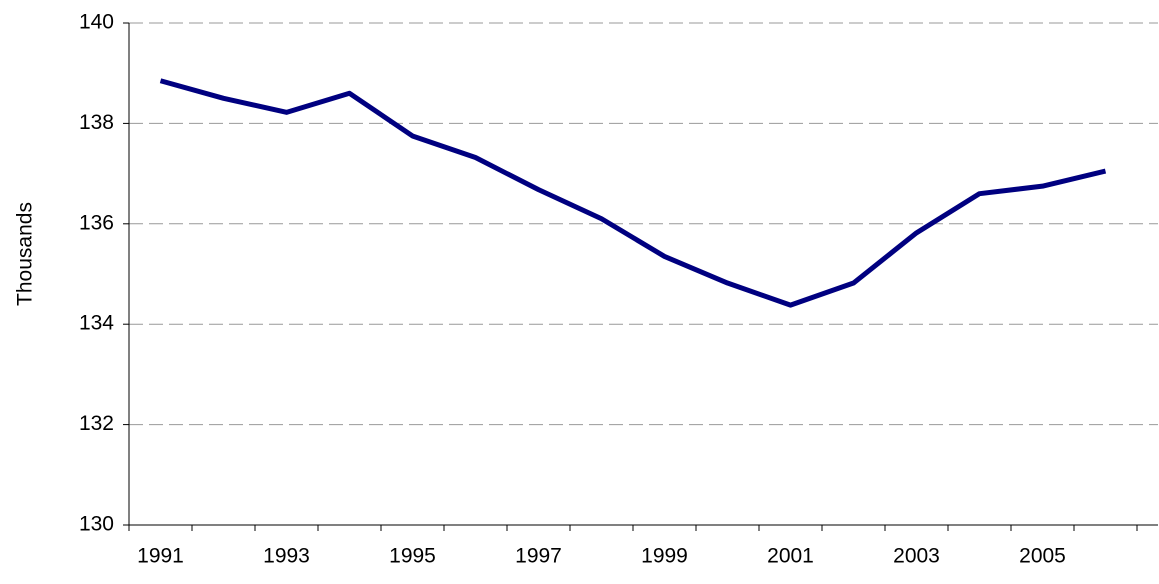 The image size is (1159, 584). What do you see at coordinates (96, 122) in the screenshot?
I see `y-tick-label: 138` at bounding box center [96, 122].